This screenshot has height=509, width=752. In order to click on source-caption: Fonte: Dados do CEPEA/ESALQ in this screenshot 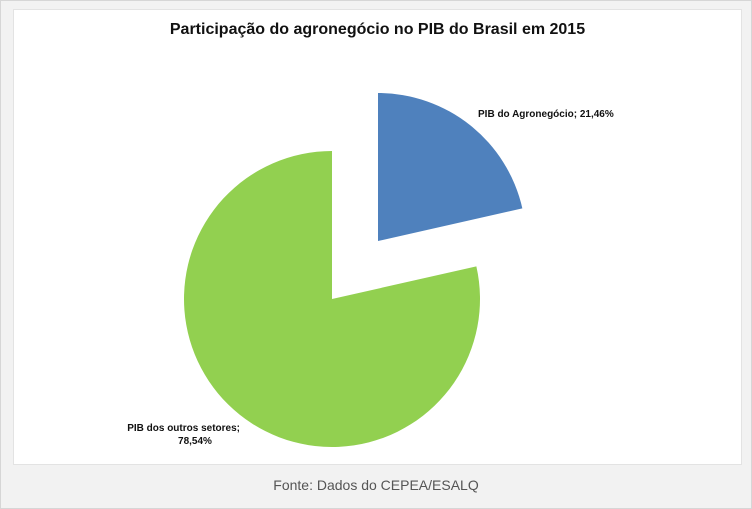, I will do `click(376, 485)`.